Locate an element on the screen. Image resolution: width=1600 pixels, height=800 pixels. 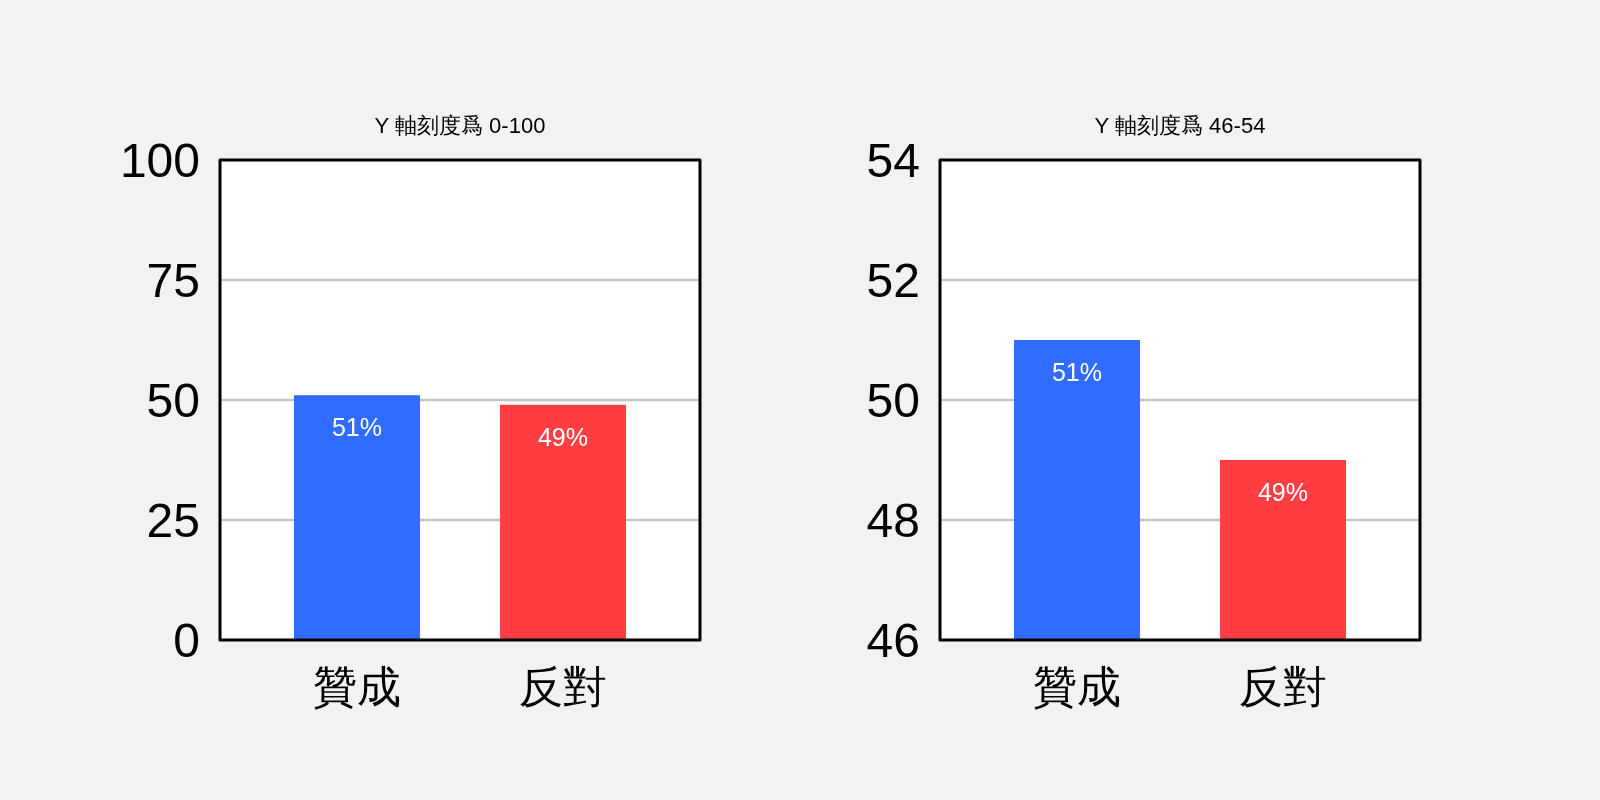
title: Y 軸刻度爲 46-54 is located at coordinates (1180, 125).